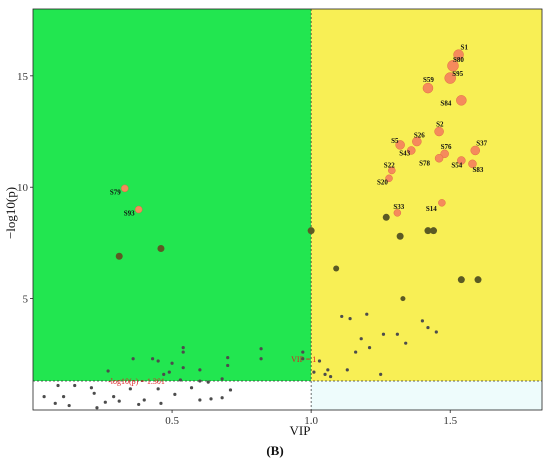 This screenshot has width=550, height=461. I want to click on point-label: S84, so click(445, 103).